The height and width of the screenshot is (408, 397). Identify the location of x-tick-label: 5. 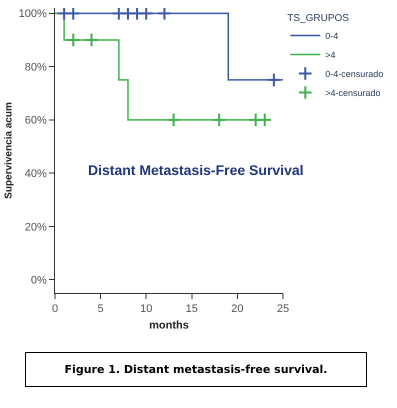
(101, 309).